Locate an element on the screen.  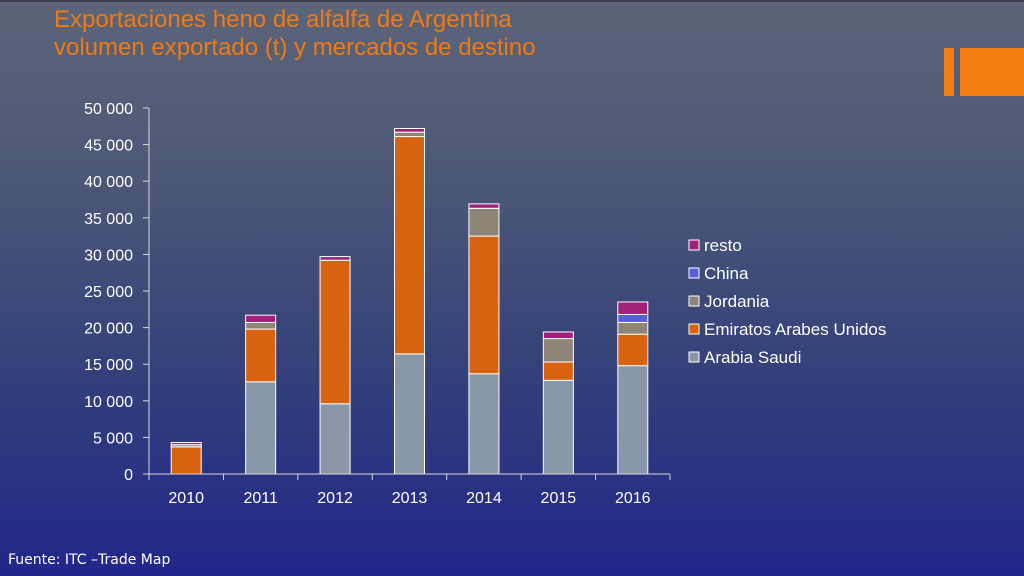
legend-label-resto: resto is located at coordinates (723, 245).